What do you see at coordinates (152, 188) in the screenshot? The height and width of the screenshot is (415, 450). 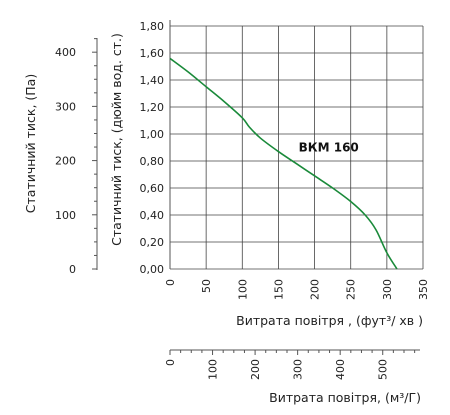 I see `y-tick-label: 0,60` at bounding box center [152, 188].